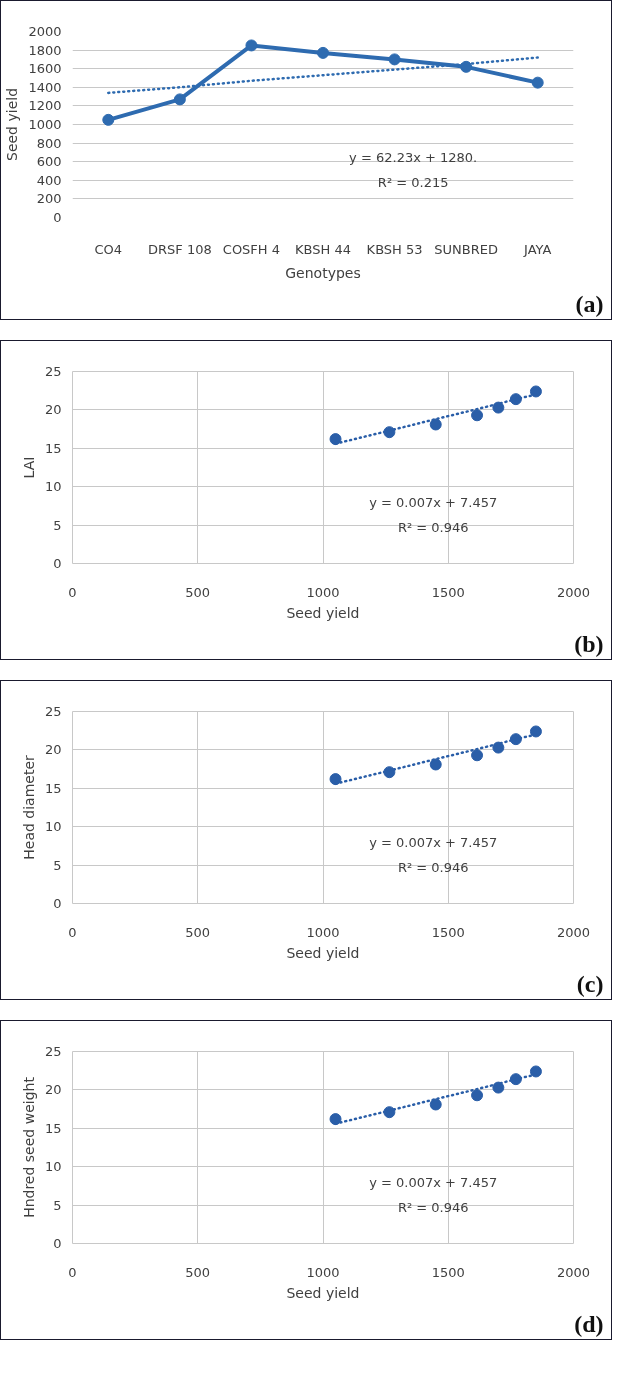 This screenshot has height=1374, width=624. Describe the element at coordinates (589, 643) in the screenshot. I see `text: (b)` at that location.